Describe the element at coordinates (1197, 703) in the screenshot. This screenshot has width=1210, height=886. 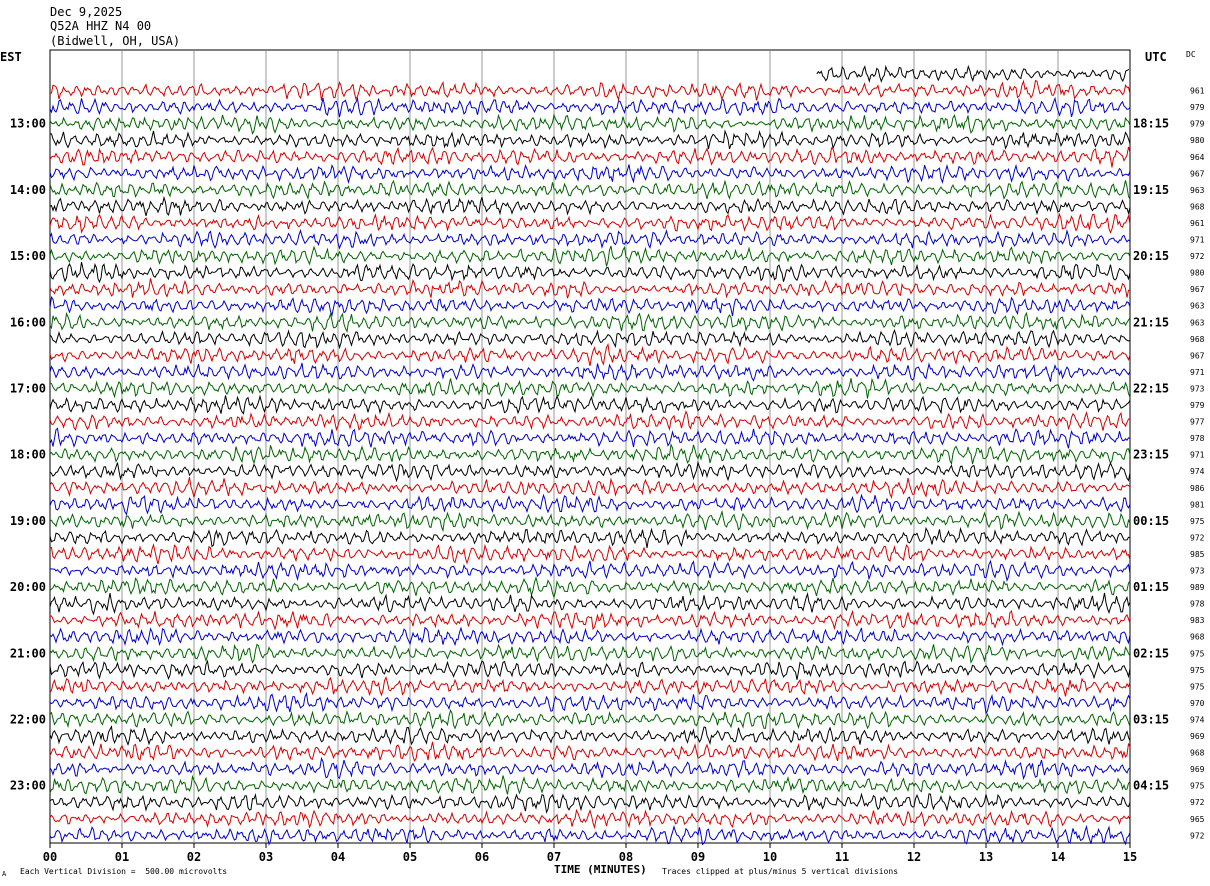
I see `dc-offset-label: 970` at that location.